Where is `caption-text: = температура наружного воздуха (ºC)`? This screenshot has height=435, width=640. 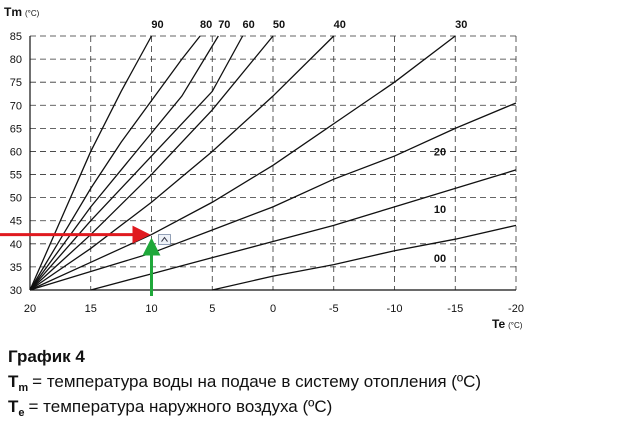
caption-text: = температура наружного воздуха (ºC) is located at coordinates (181, 406).